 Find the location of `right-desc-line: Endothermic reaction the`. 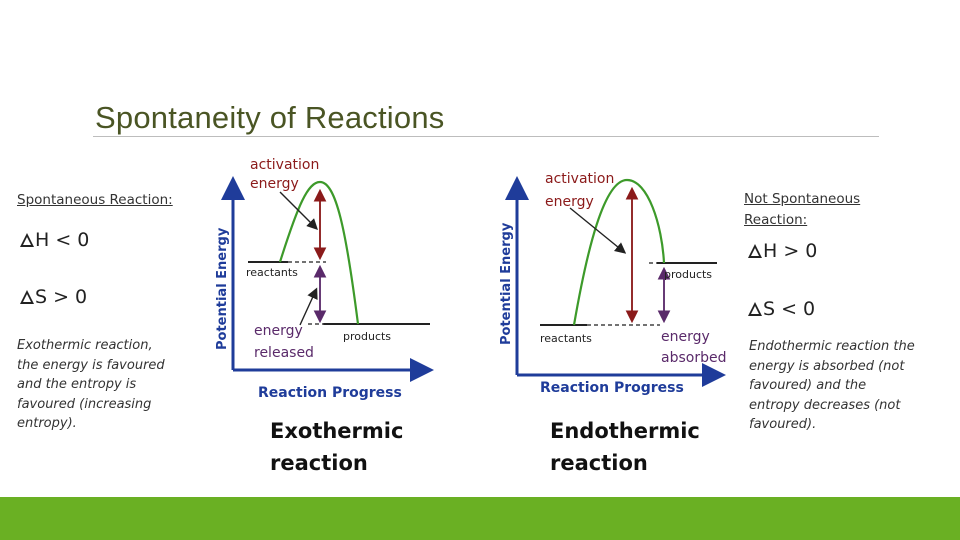

right-desc-line: Endothermic reaction the is located at coordinates (832, 346).